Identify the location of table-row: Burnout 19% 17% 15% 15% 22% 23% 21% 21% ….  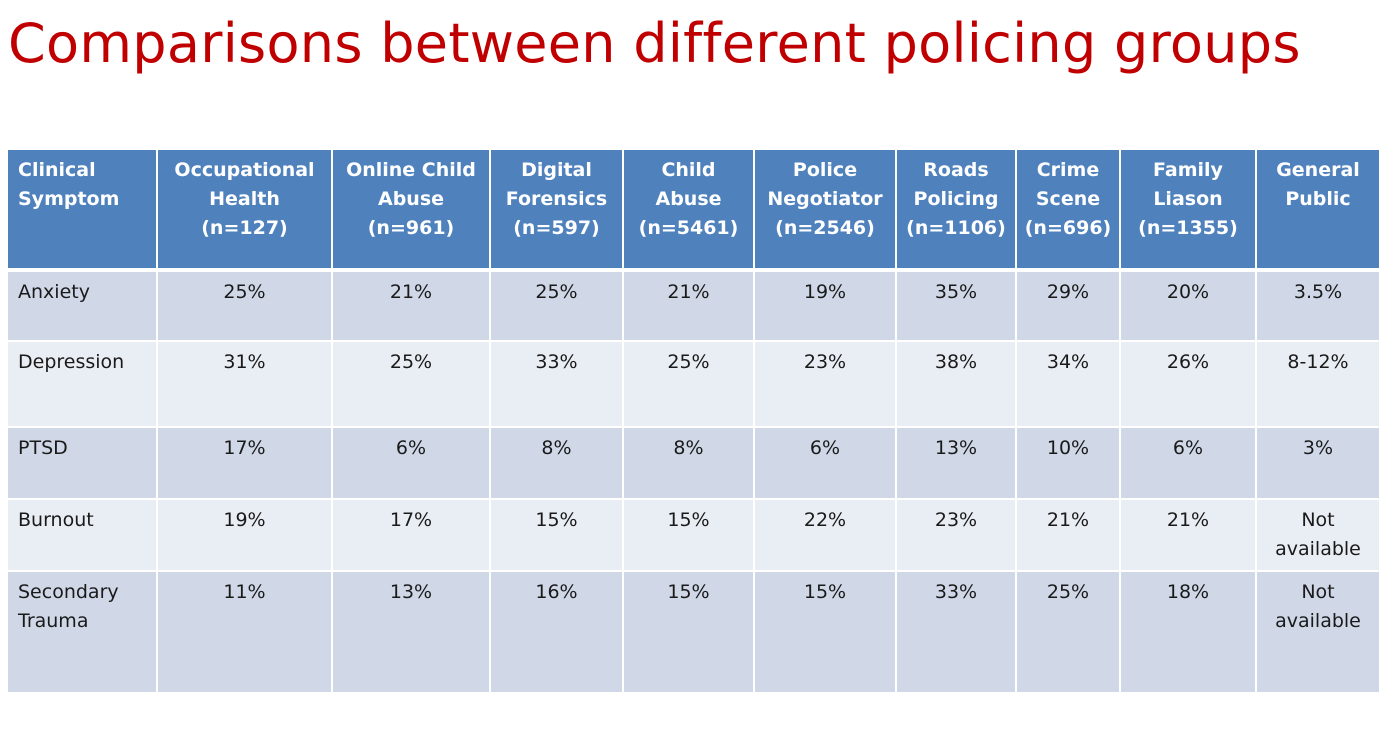
(693, 535).